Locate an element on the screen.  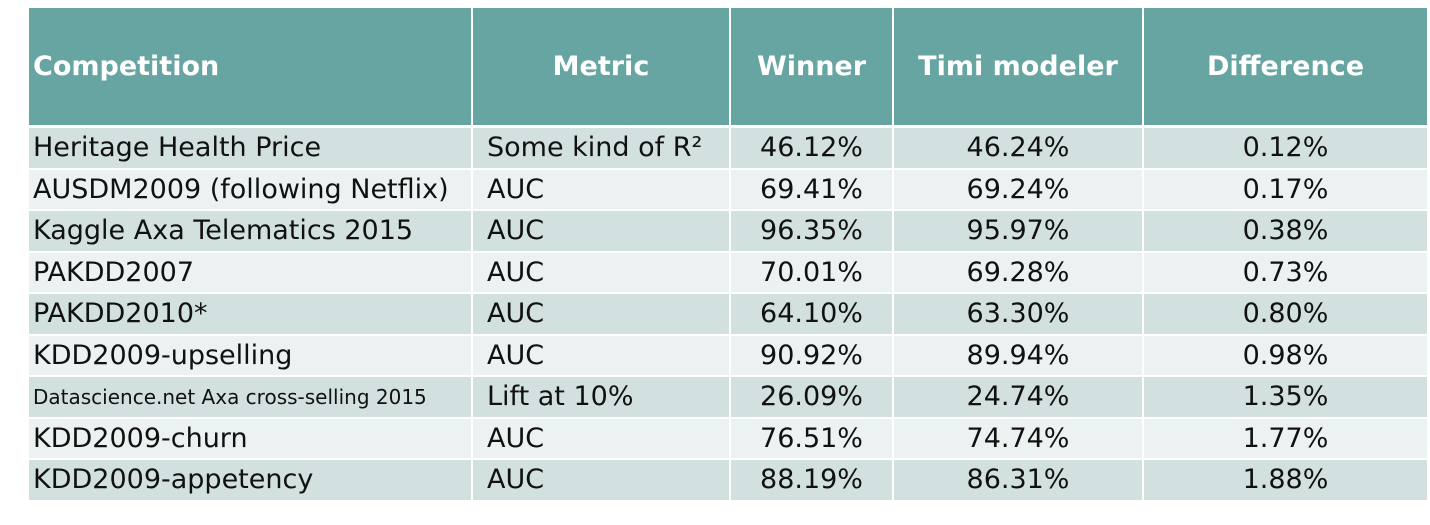
cell-competition: PAKDD2010* is located at coordinates (251, 314).